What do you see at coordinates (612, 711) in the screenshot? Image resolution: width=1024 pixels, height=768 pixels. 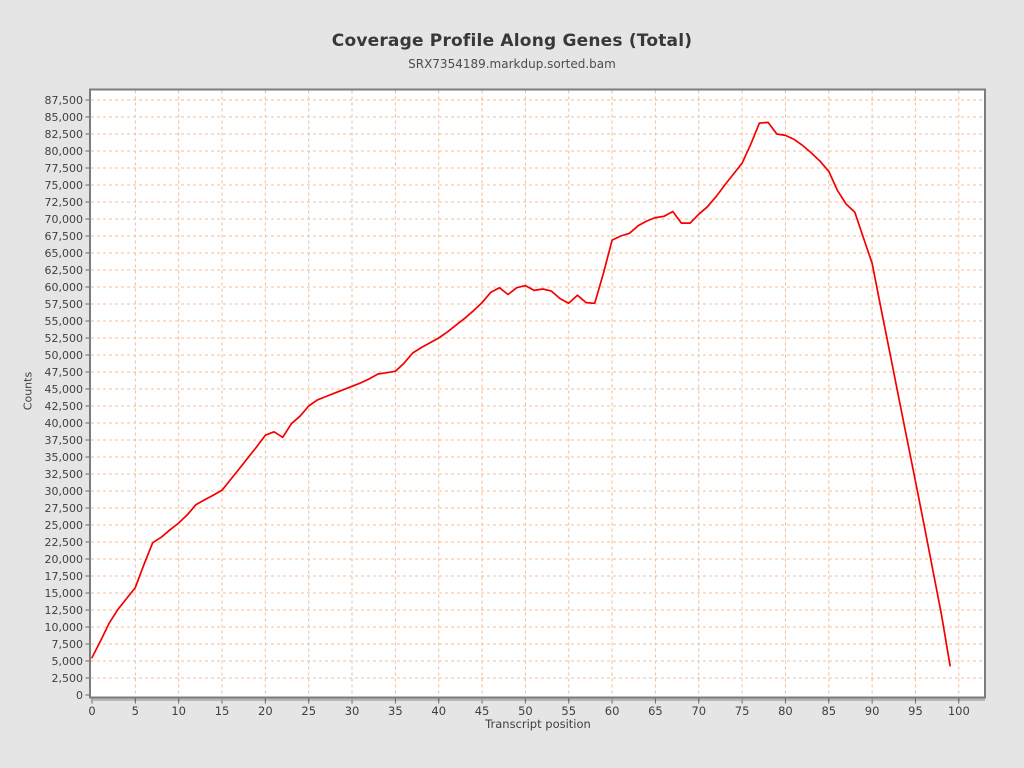 I see `x-tick-label: 60` at bounding box center [612, 711].